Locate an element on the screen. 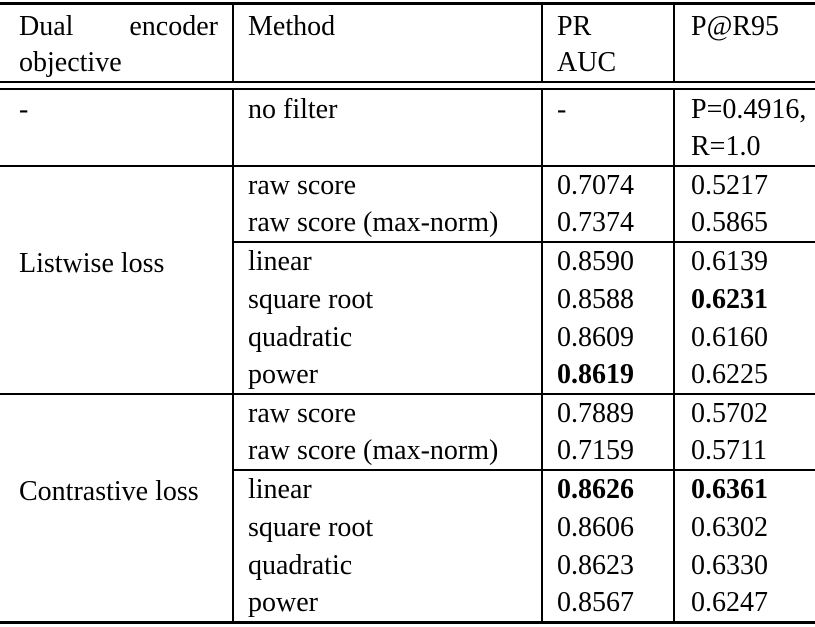  cell-p-at-r95: P=0.4916, R=1.0 is located at coordinates (745, 128).